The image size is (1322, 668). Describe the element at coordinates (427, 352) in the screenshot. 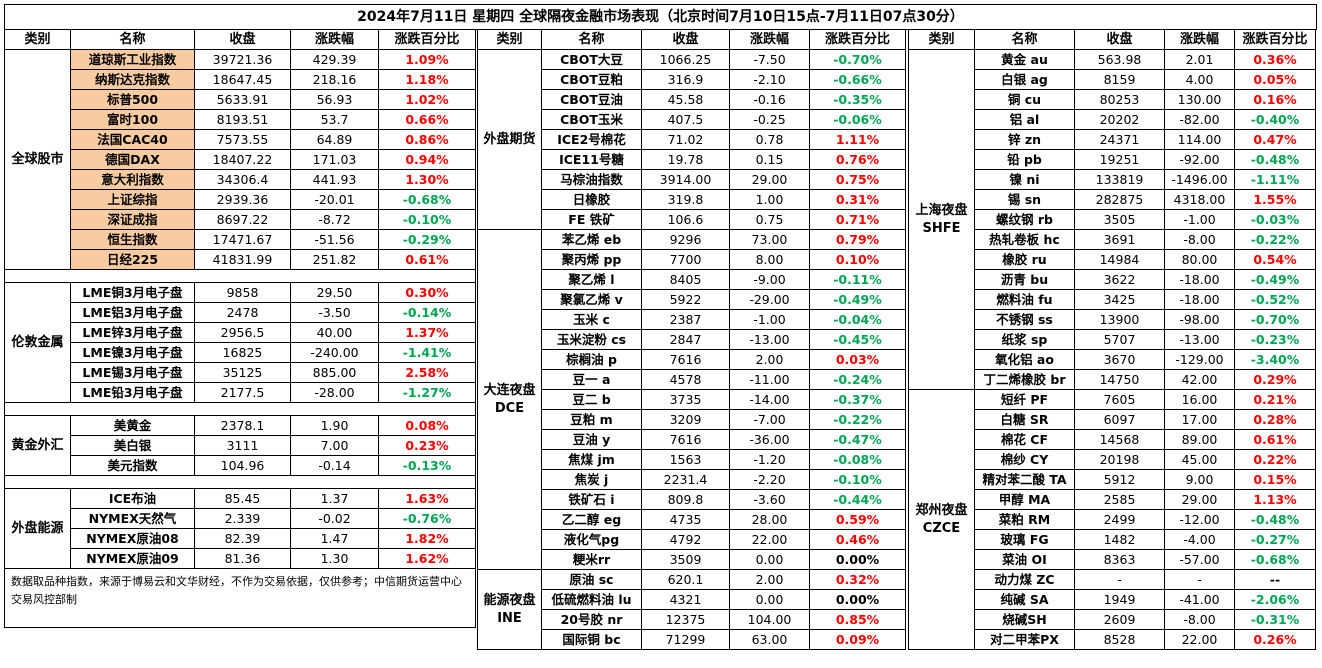

I see `change-percent: -1.41%` at that location.